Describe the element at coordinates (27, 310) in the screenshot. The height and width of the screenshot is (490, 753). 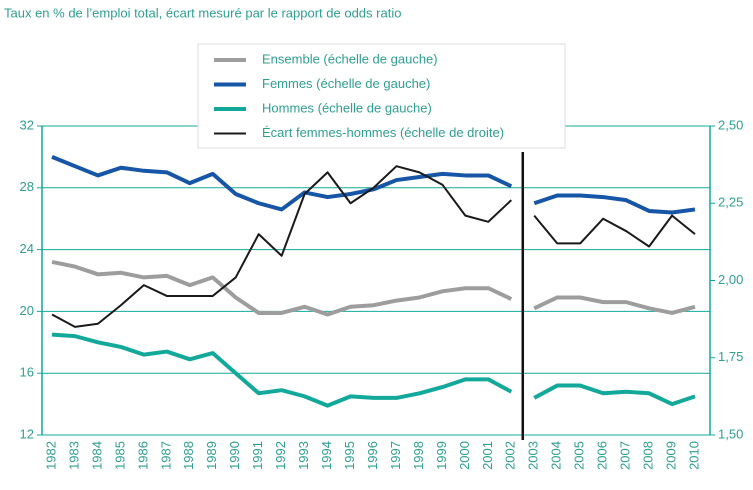
I see `y-tick-label: 20` at that location.